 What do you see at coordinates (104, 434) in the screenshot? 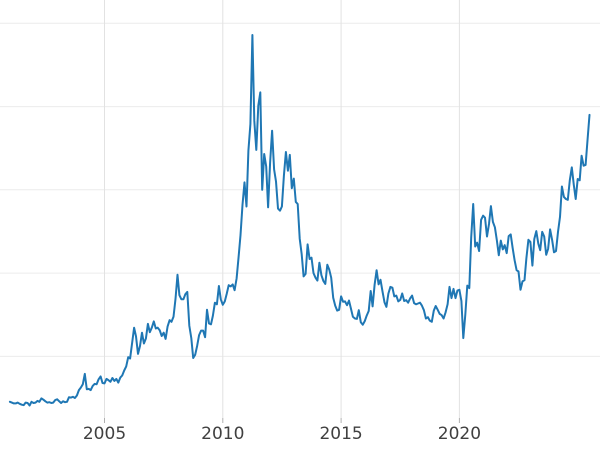
I see `x-axis-label: 2005` at bounding box center [104, 434].